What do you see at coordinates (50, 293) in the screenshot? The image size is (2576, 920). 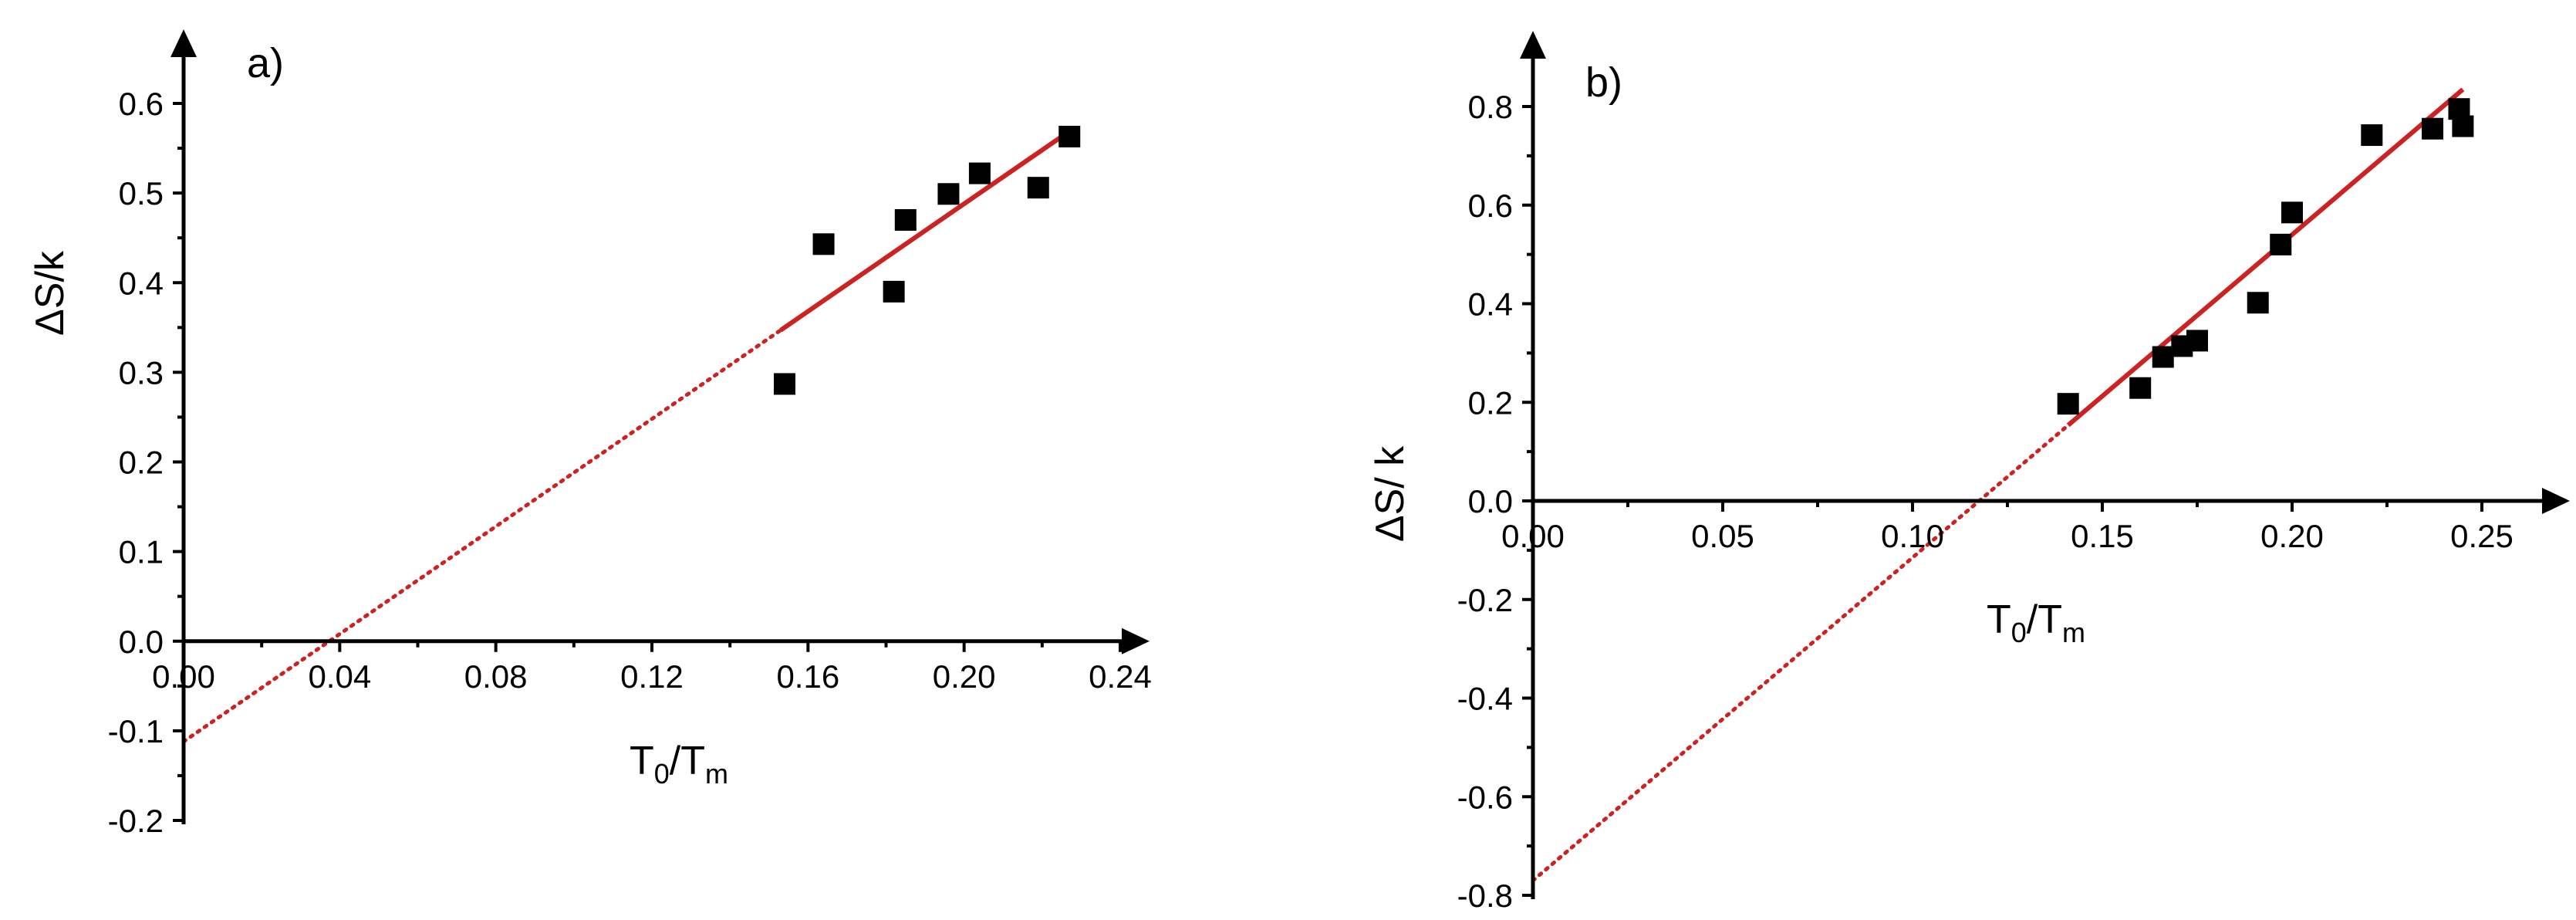 I see `y-axis-title: ΔS/k` at bounding box center [50, 293].